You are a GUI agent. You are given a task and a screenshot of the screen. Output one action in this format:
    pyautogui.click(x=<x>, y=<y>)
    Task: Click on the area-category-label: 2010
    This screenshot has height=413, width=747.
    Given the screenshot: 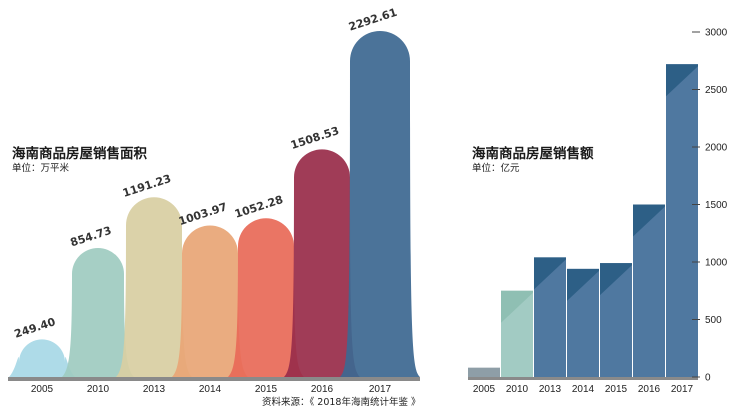 What is the action you would take?
    pyautogui.click(x=98, y=389)
    